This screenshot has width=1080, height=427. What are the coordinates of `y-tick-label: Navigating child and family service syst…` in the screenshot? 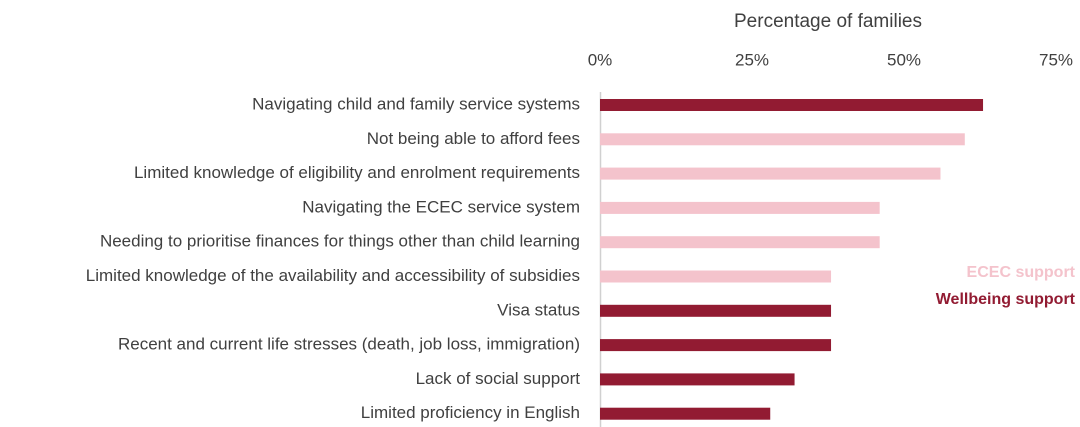 It's located at (416, 103).